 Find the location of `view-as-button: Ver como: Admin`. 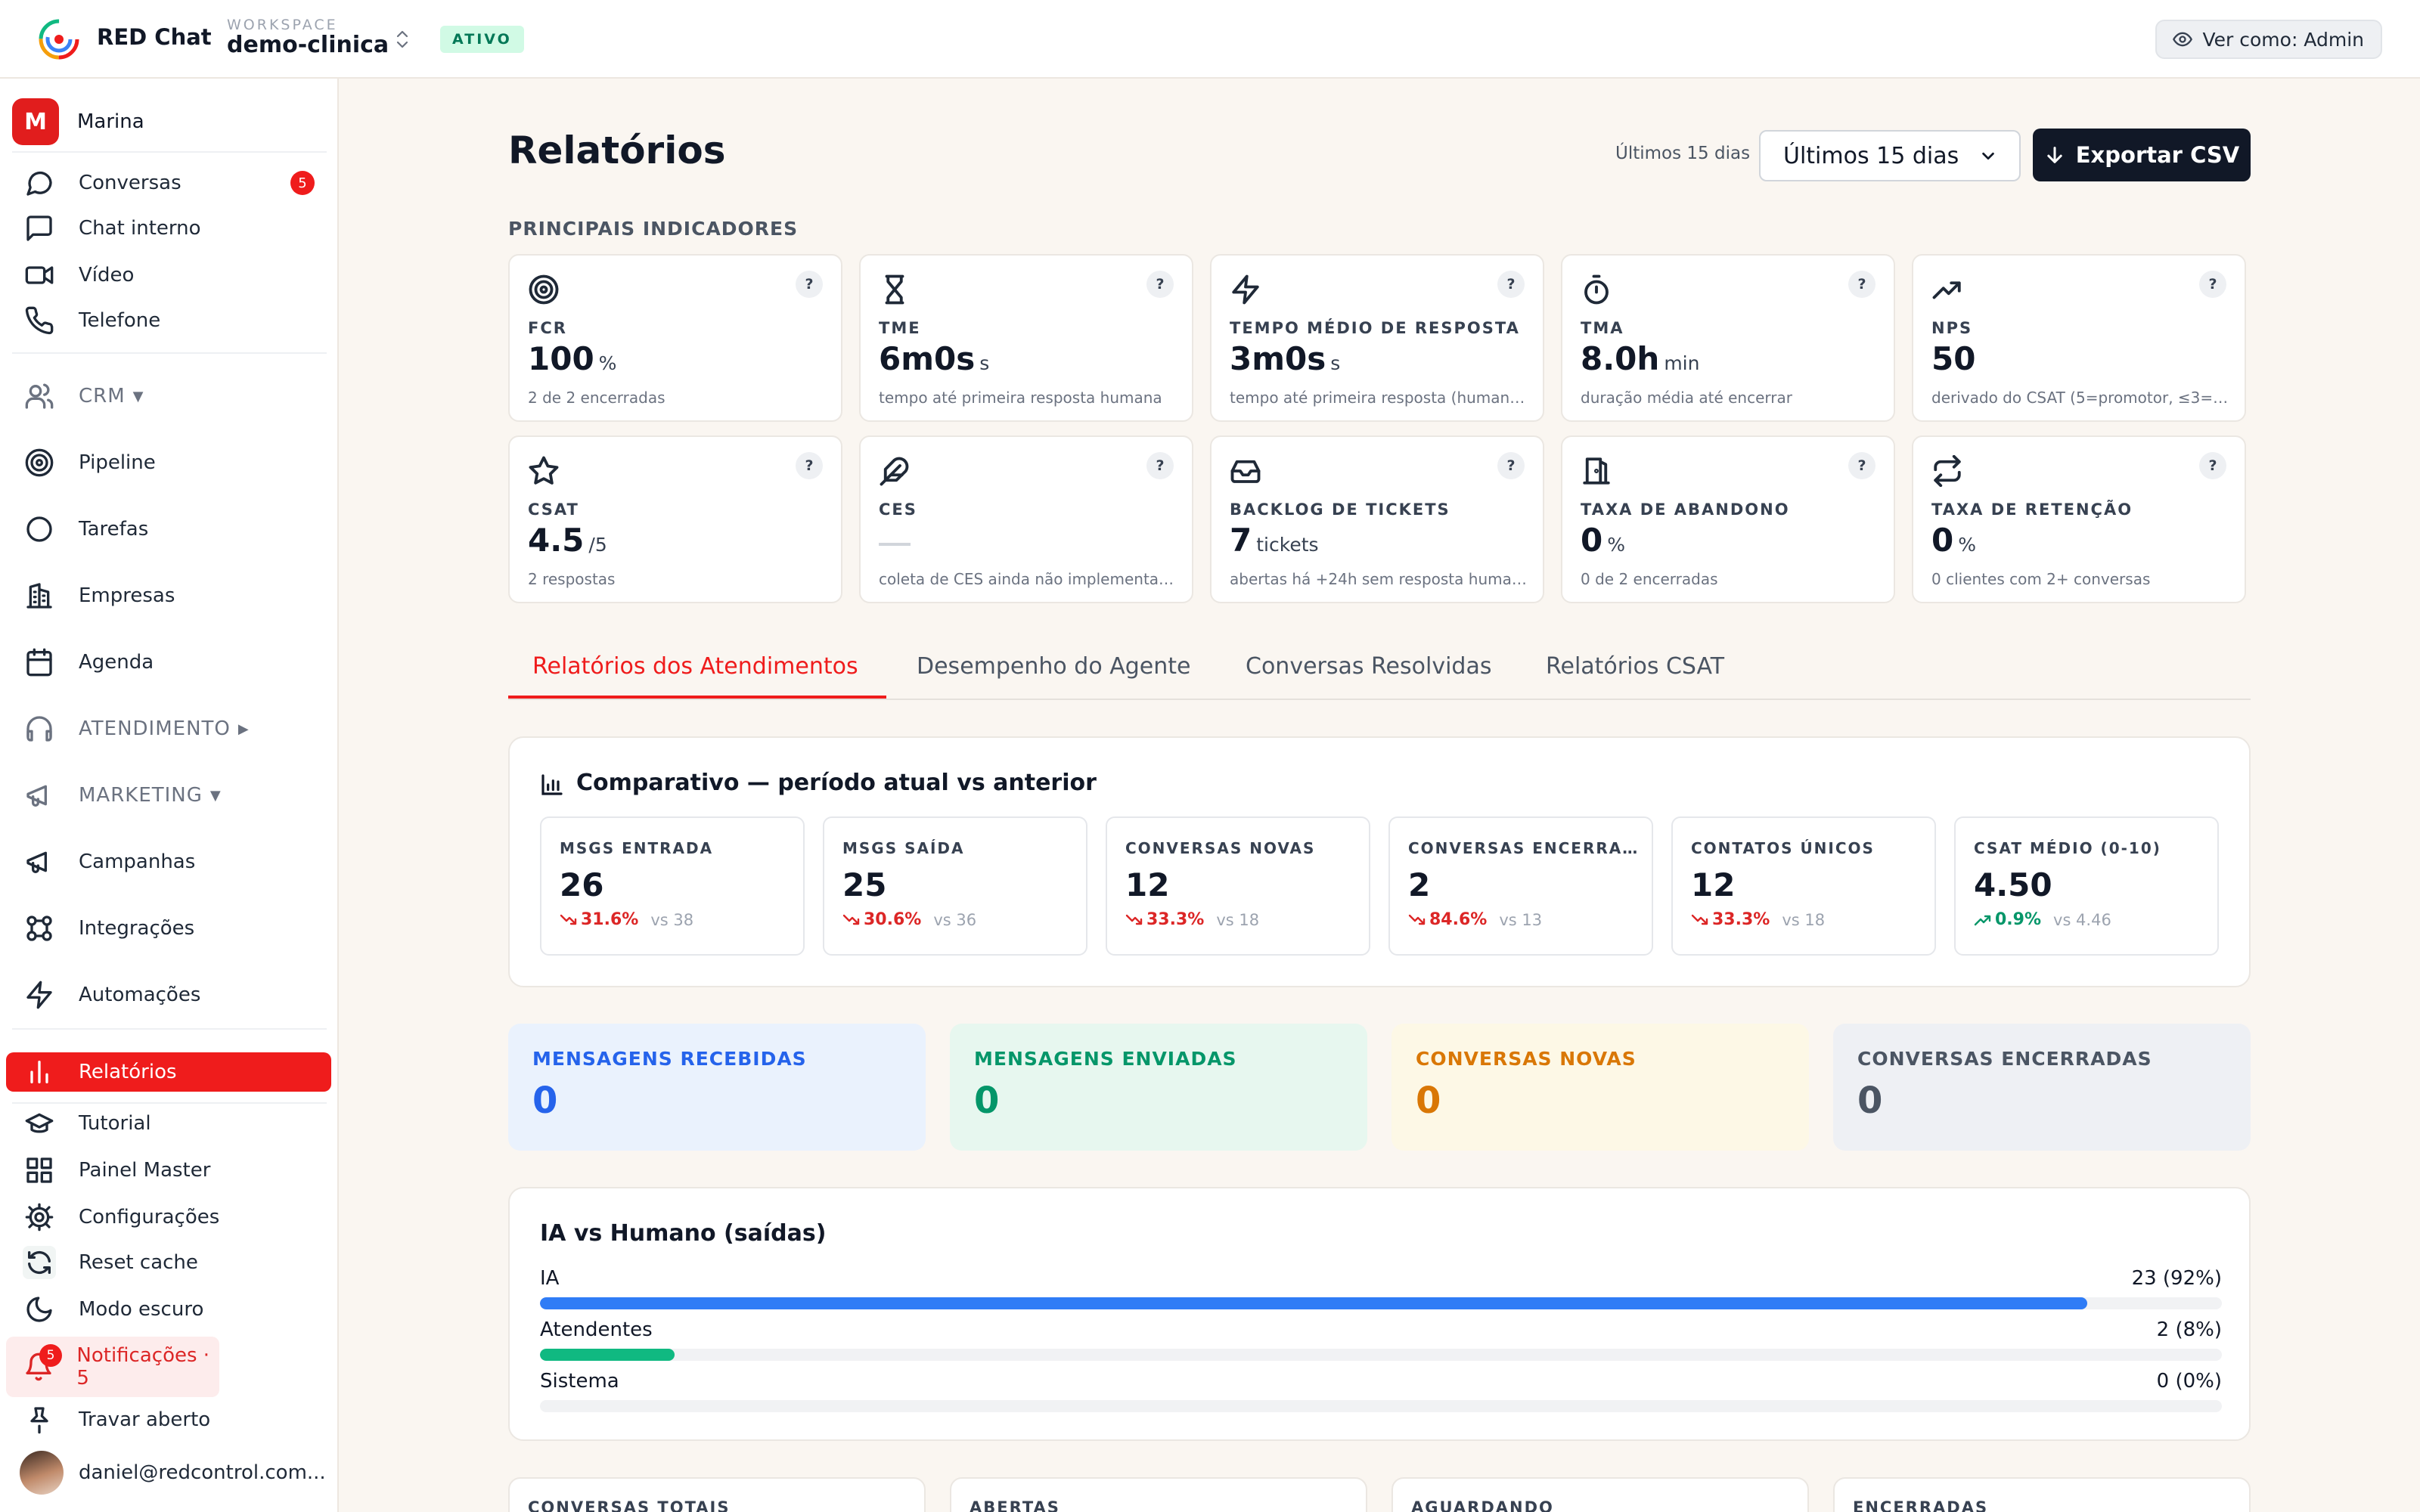

view-as-button: Ver como: Admin is located at coordinates (2268, 40).